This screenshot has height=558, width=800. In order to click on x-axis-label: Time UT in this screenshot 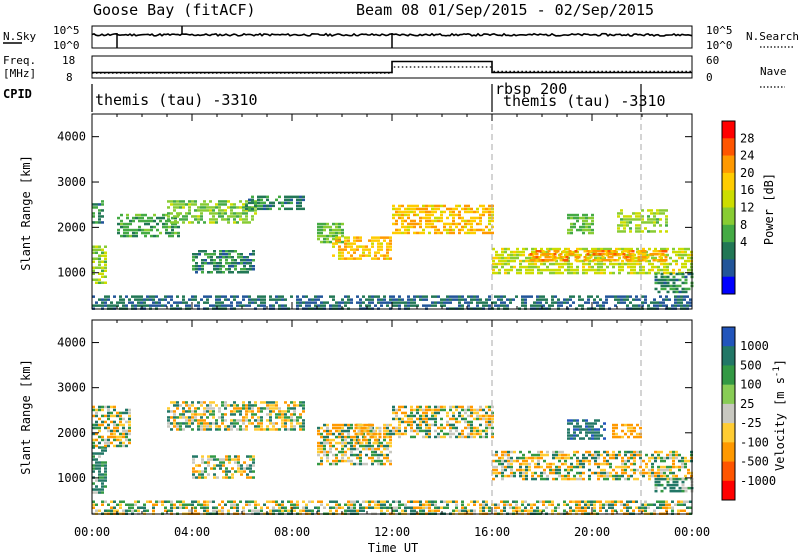, I will do `click(393, 547)`.